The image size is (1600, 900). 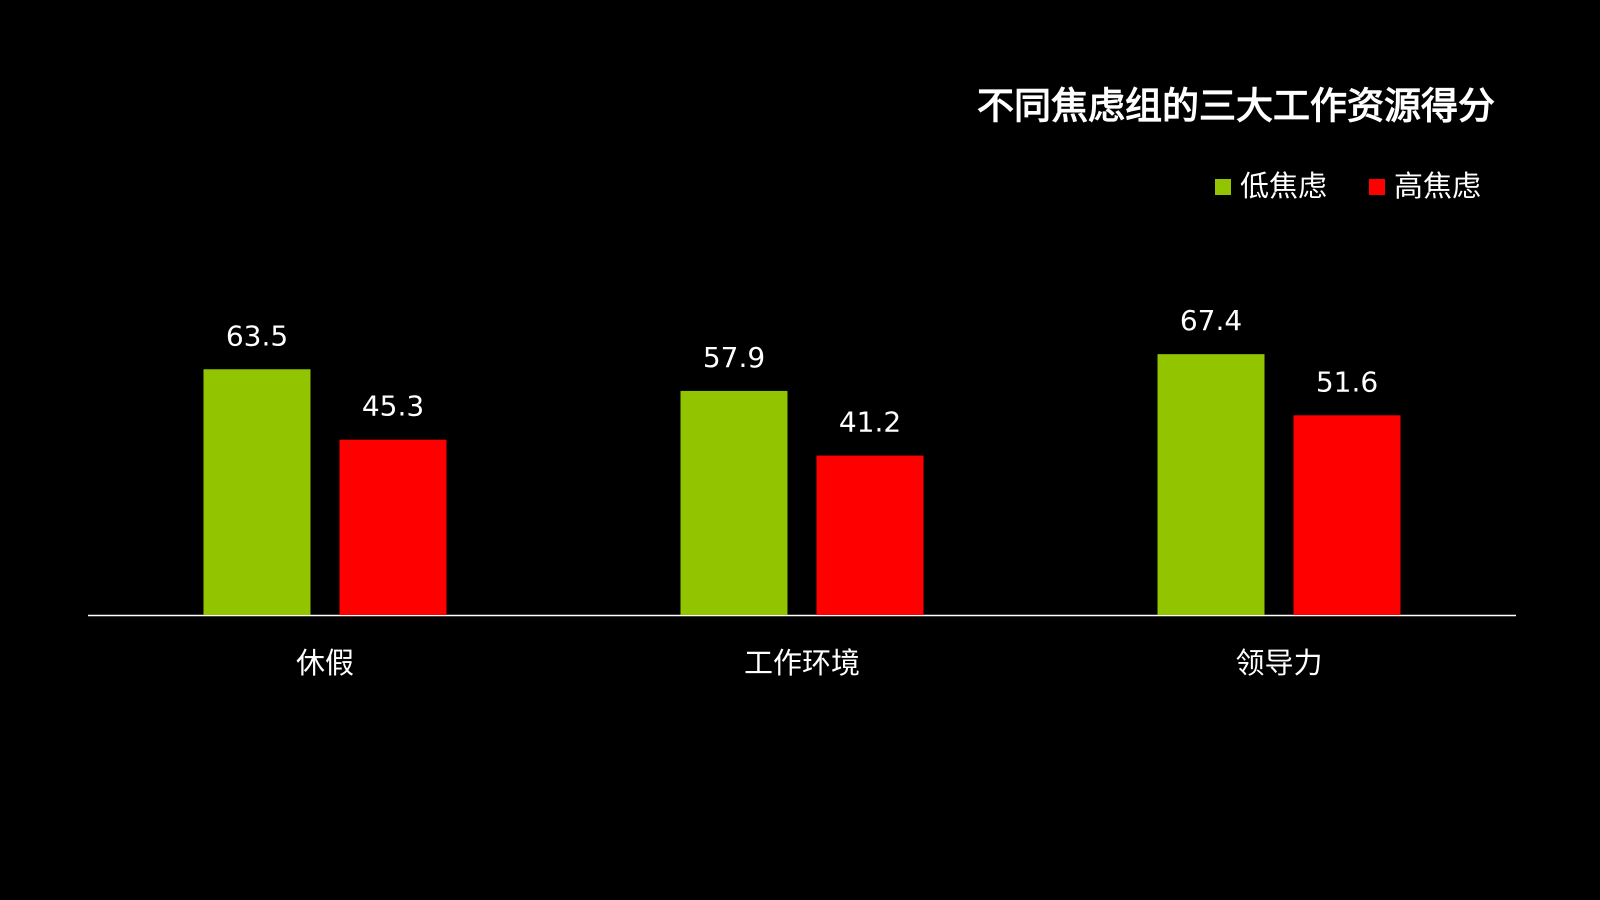 I want to click on legend-label: 低焦虑, so click(x=1283, y=186).